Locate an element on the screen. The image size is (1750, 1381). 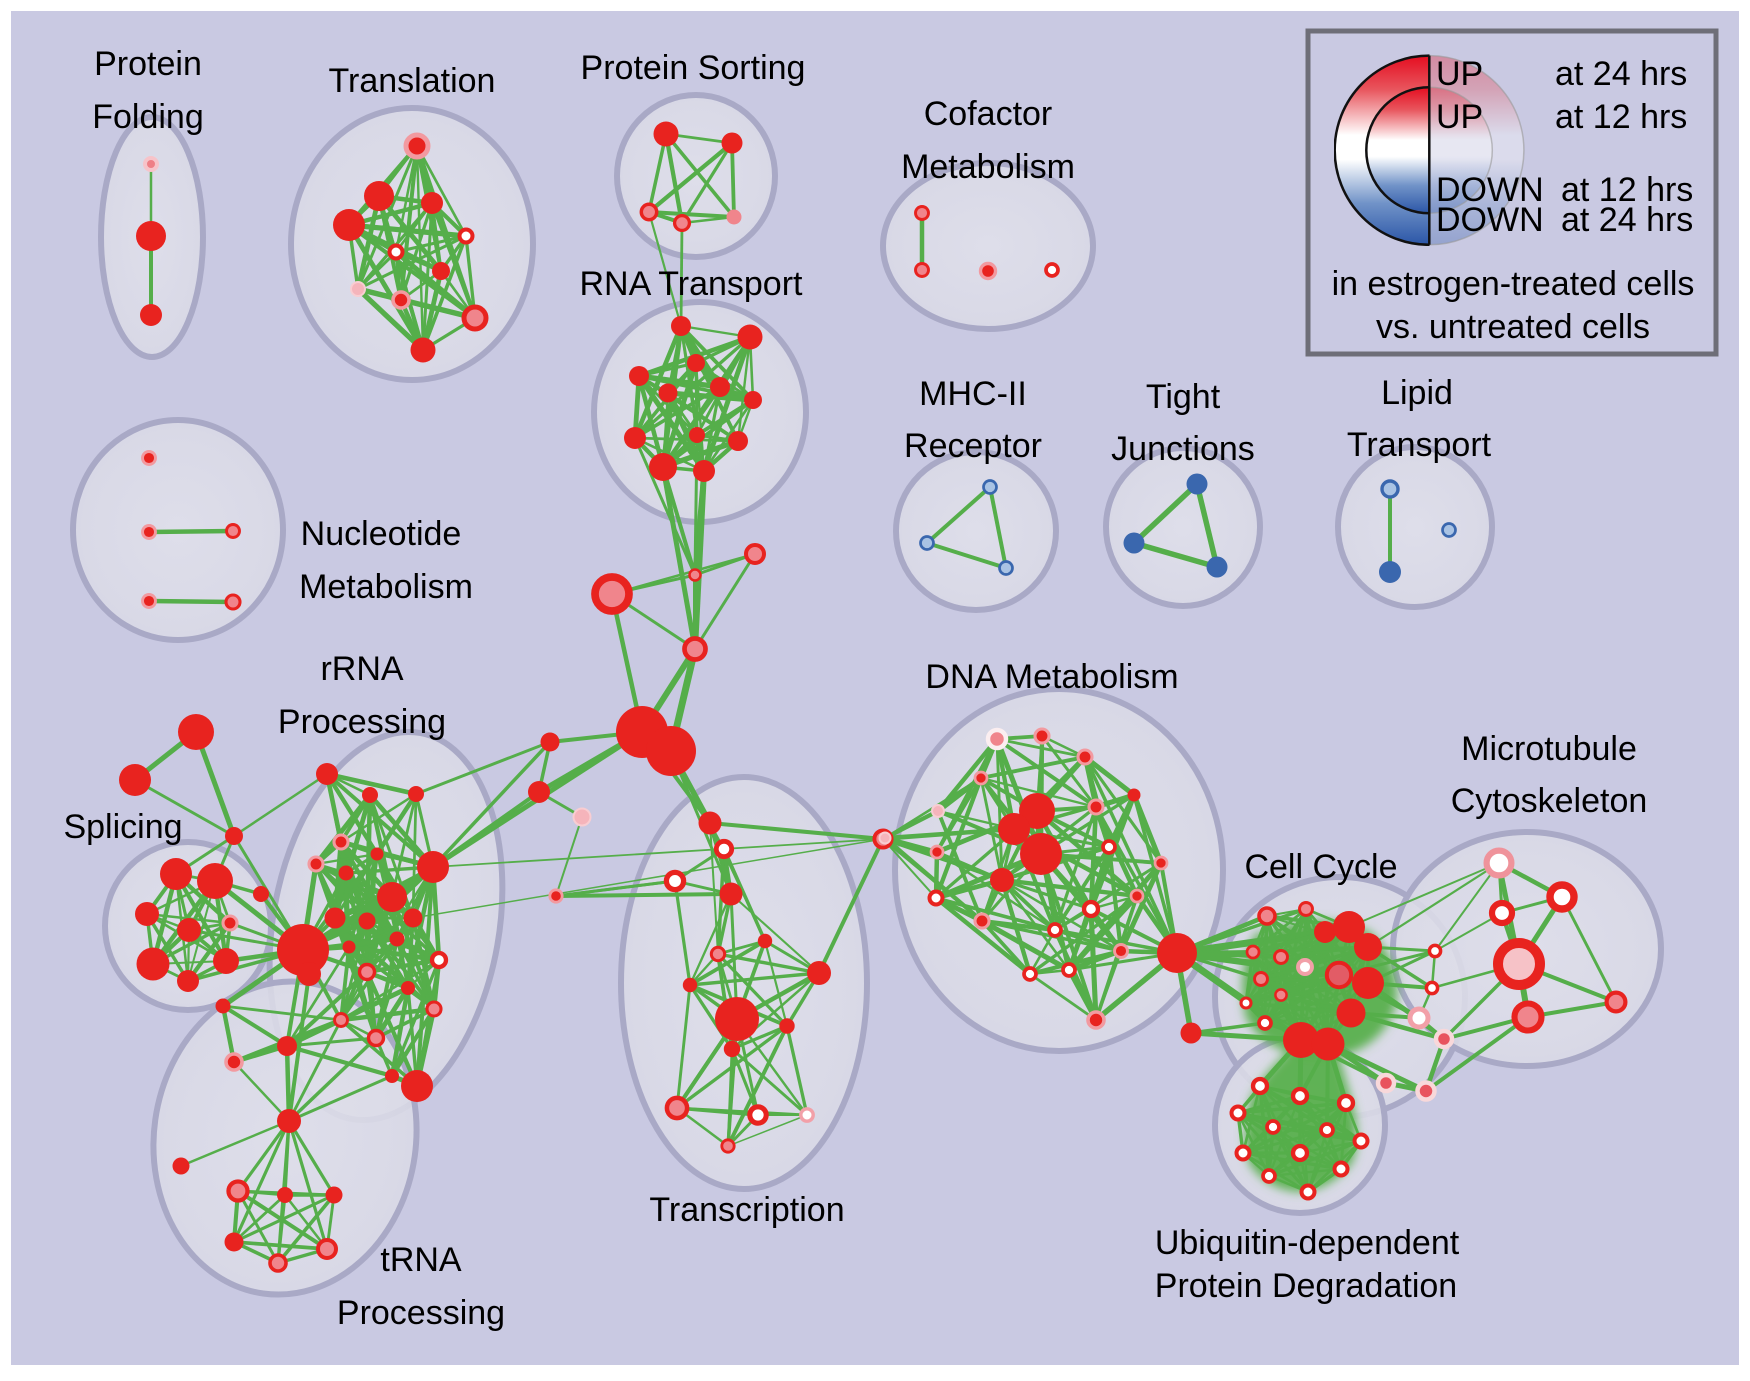
svg-text: Receptor is located at coordinates (973, 446).